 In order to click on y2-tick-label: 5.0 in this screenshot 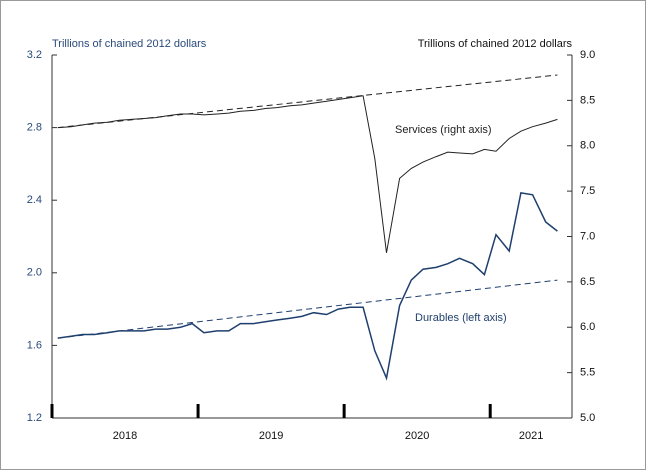, I will do `click(587, 418)`.